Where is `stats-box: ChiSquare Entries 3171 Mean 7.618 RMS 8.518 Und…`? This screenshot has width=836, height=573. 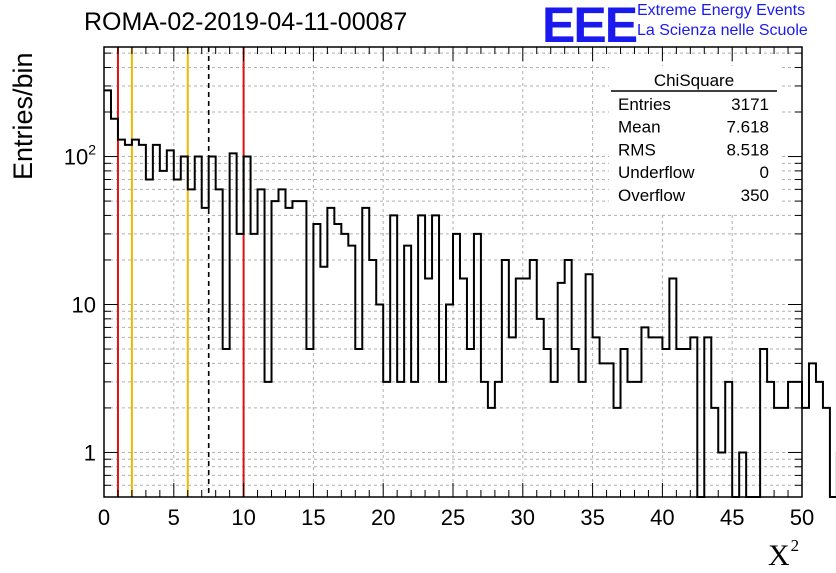
stats-box: ChiSquare Entries 3171 Mean 7.618 RMS 8.518 Und… is located at coordinates (695, 139).